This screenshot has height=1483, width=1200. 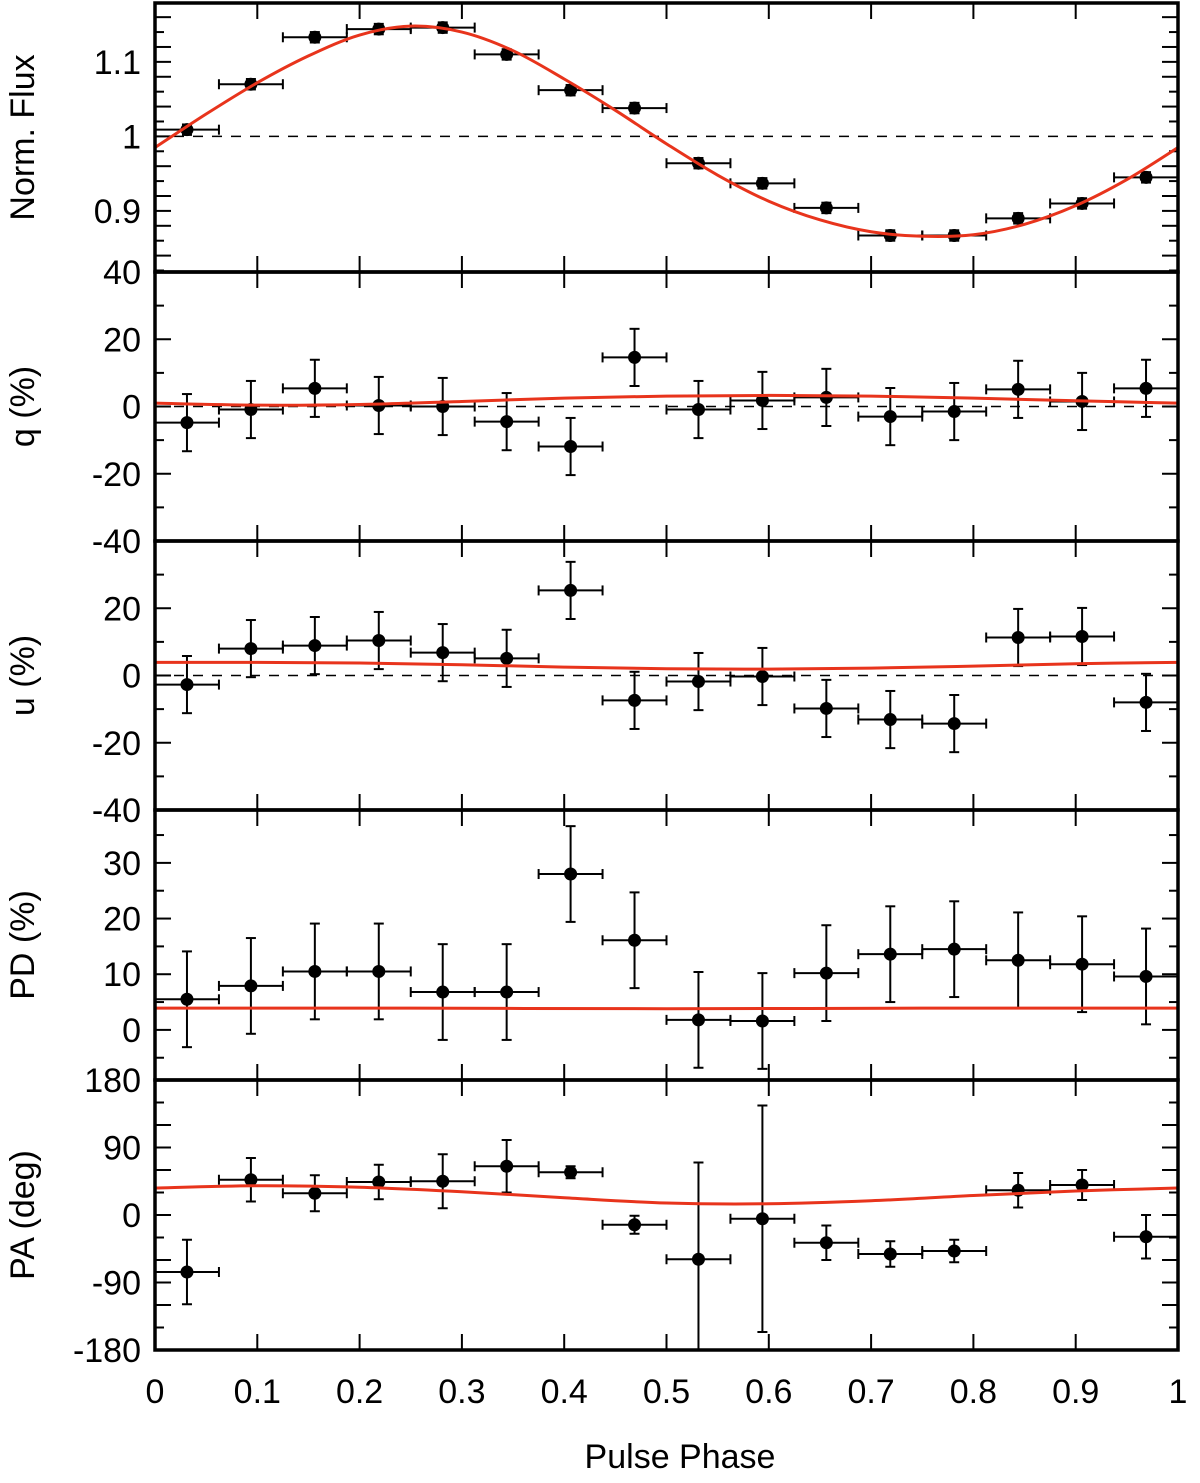 I want to click on y-axis-title: u (%), so click(x=23, y=675).